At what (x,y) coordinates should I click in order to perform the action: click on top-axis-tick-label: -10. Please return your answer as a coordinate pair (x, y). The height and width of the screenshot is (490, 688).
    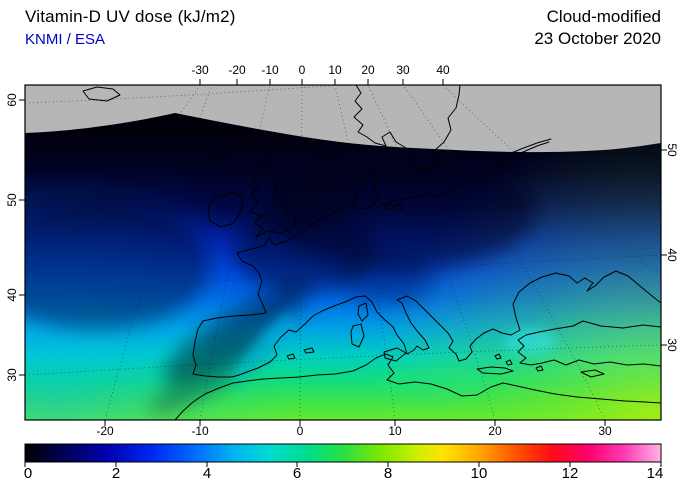
    Looking at the image, I should click on (270, 70).